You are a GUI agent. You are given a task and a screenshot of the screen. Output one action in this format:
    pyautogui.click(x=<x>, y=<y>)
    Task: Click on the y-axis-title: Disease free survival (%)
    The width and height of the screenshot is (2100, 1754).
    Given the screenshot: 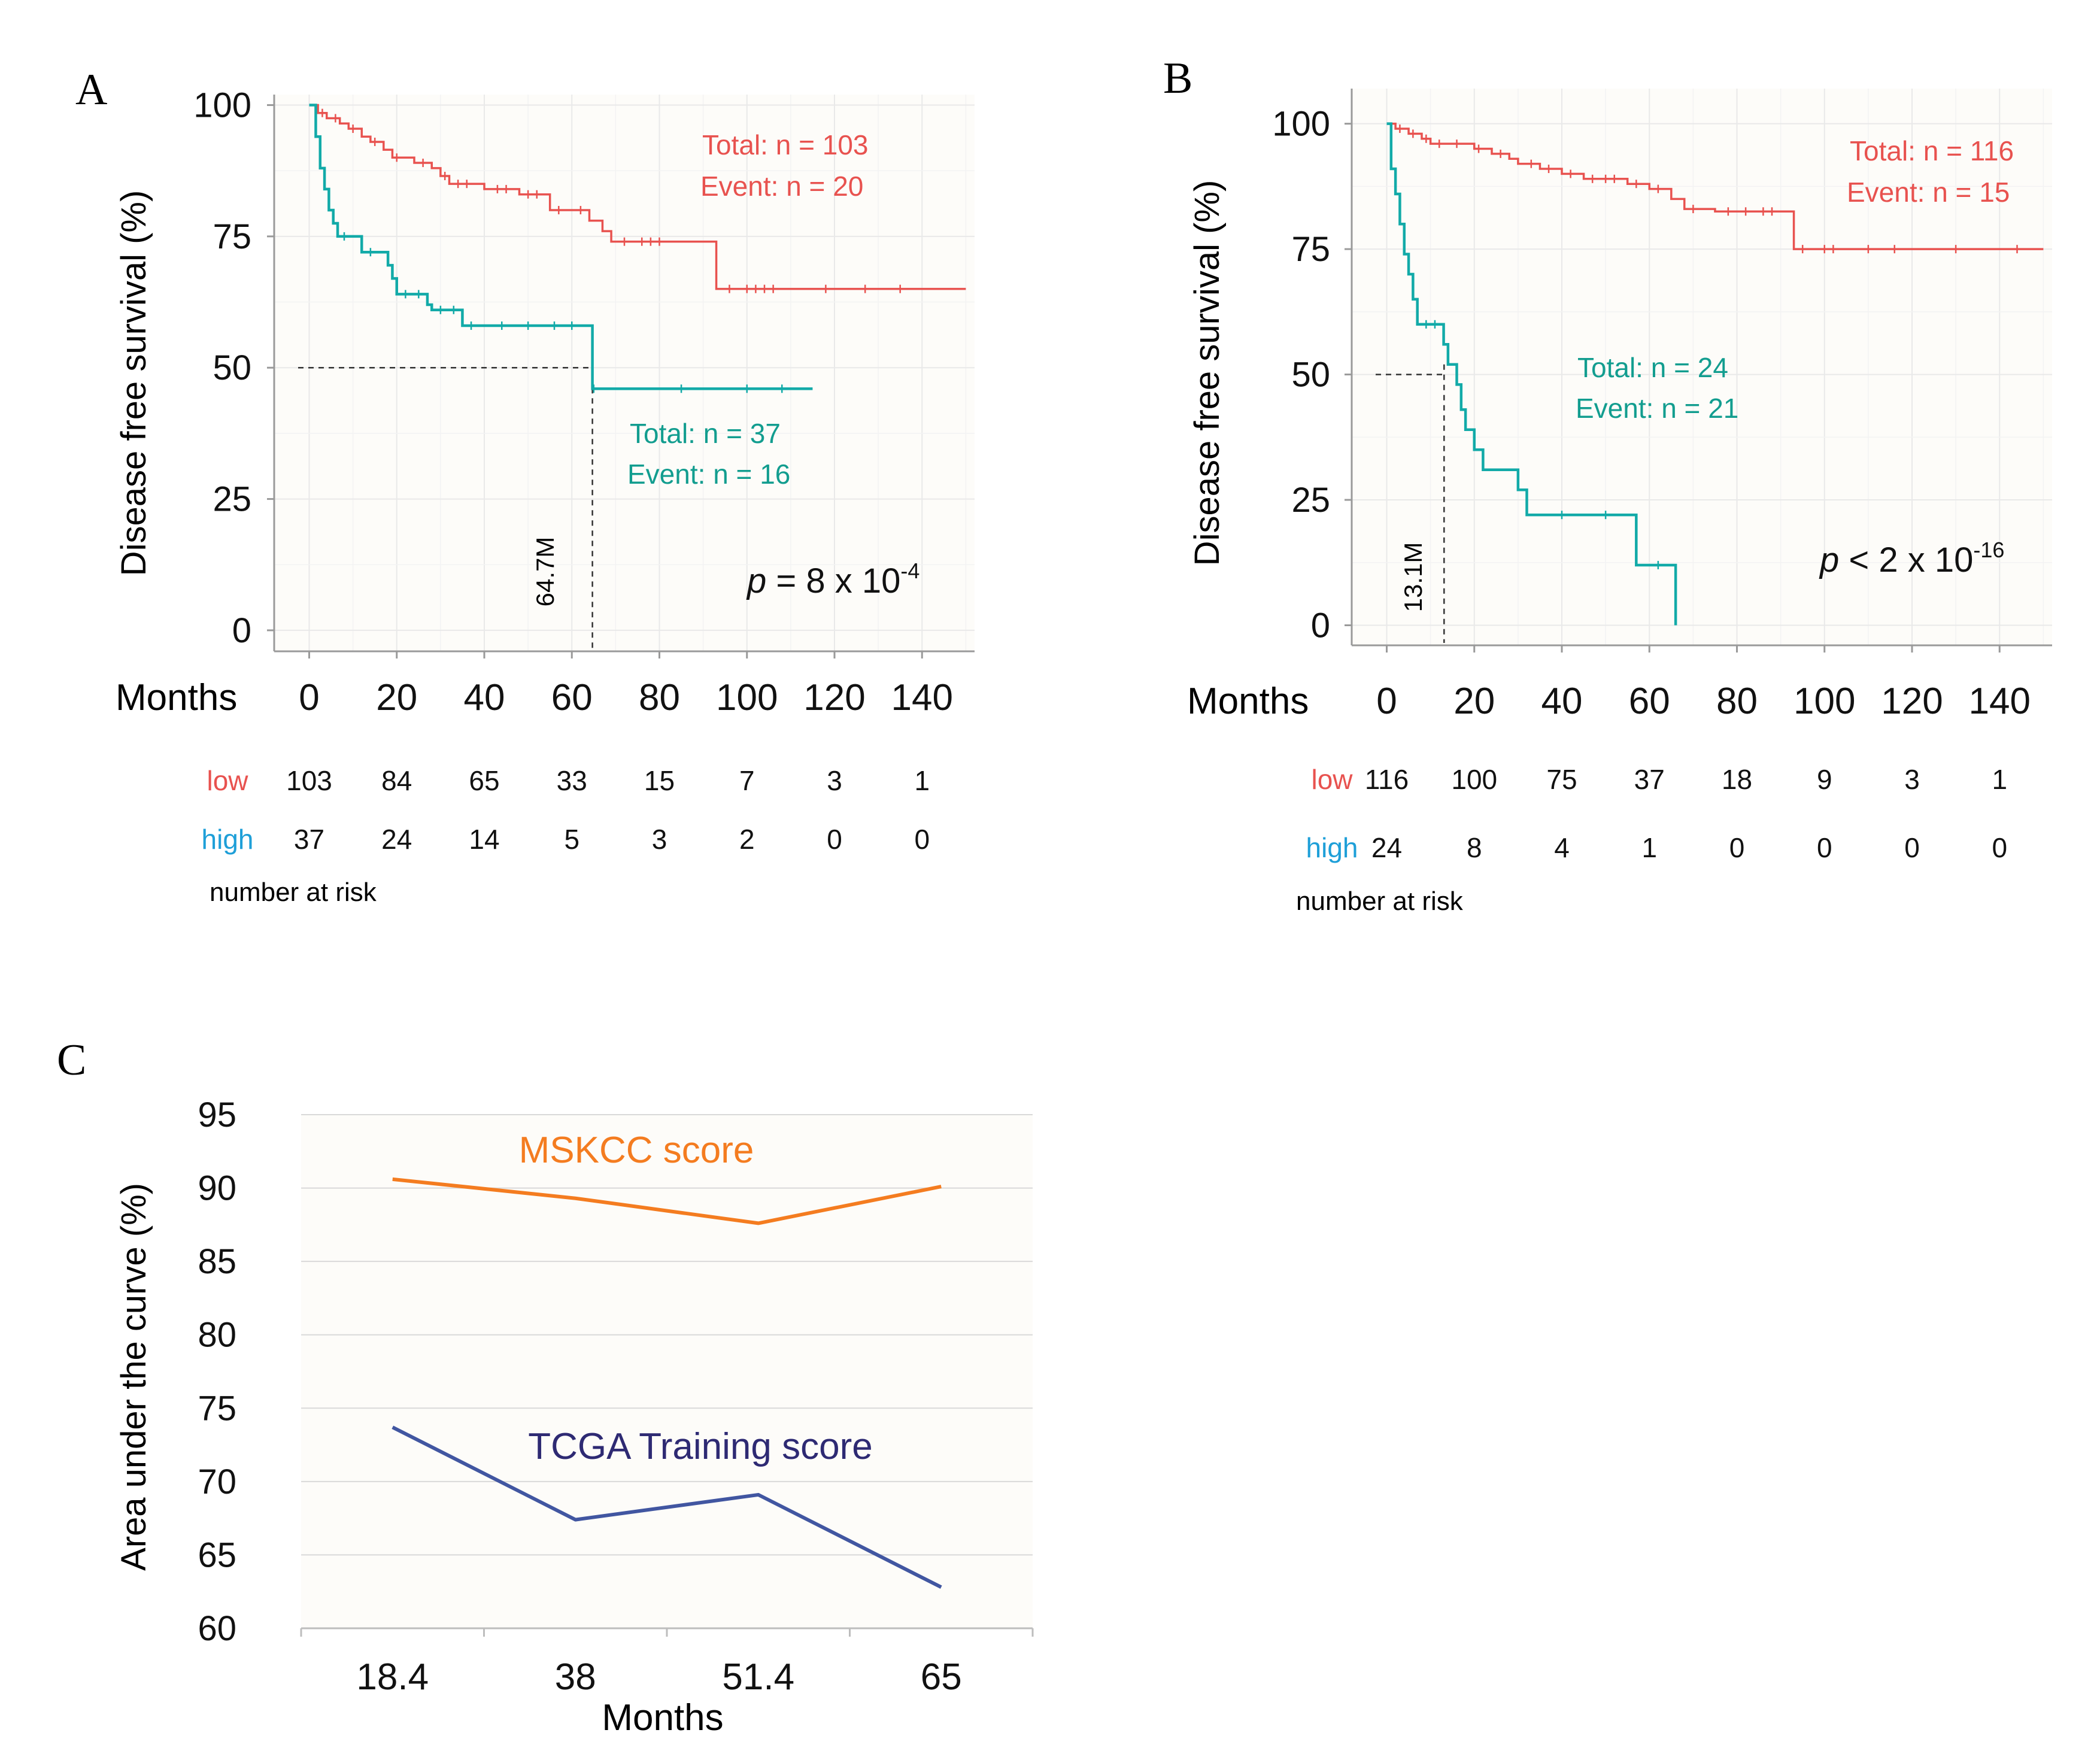 What is the action you would take?
    pyautogui.click(x=1207, y=373)
    